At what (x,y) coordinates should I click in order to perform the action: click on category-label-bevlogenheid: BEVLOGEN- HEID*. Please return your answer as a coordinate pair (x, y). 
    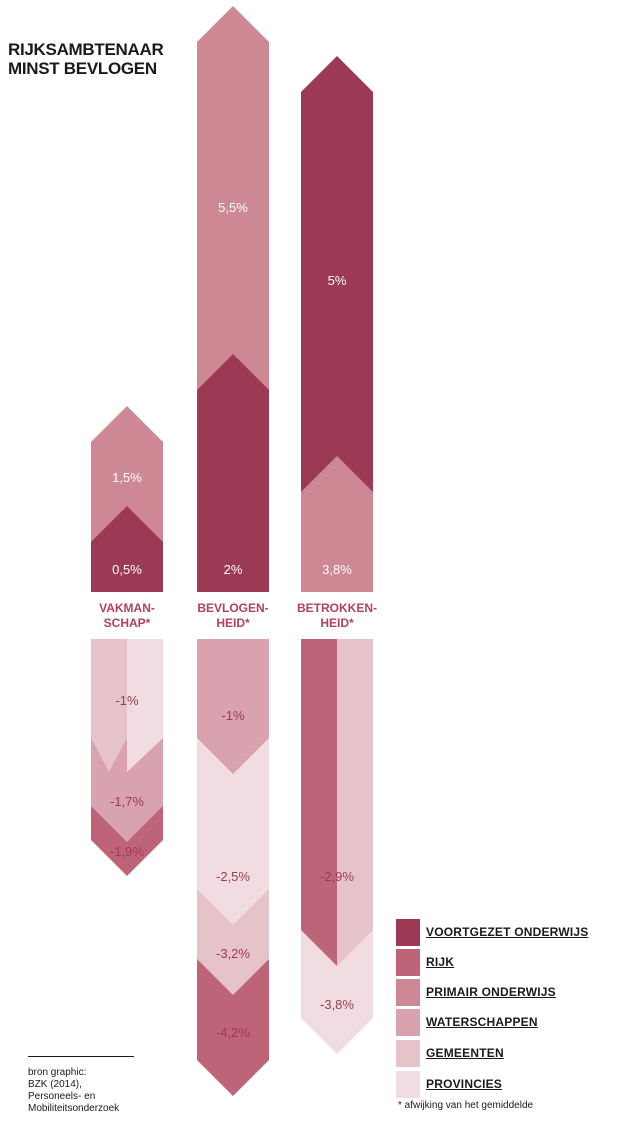
    Looking at the image, I should click on (233, 616).